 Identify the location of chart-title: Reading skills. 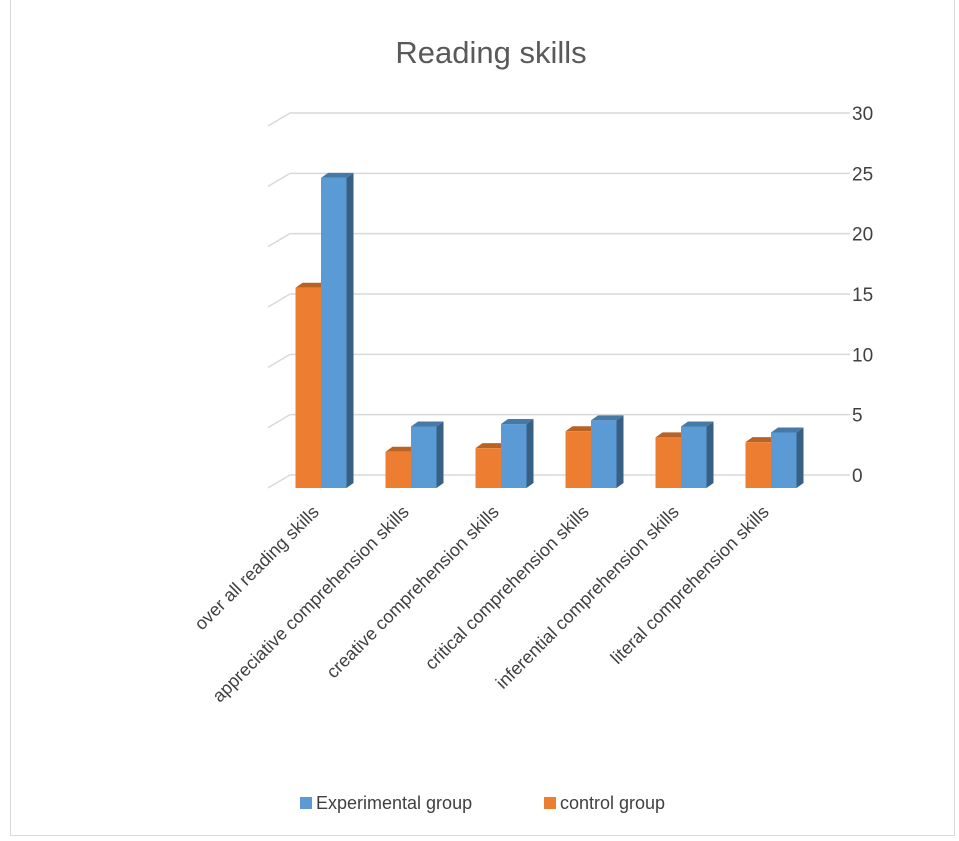
(490, 52).